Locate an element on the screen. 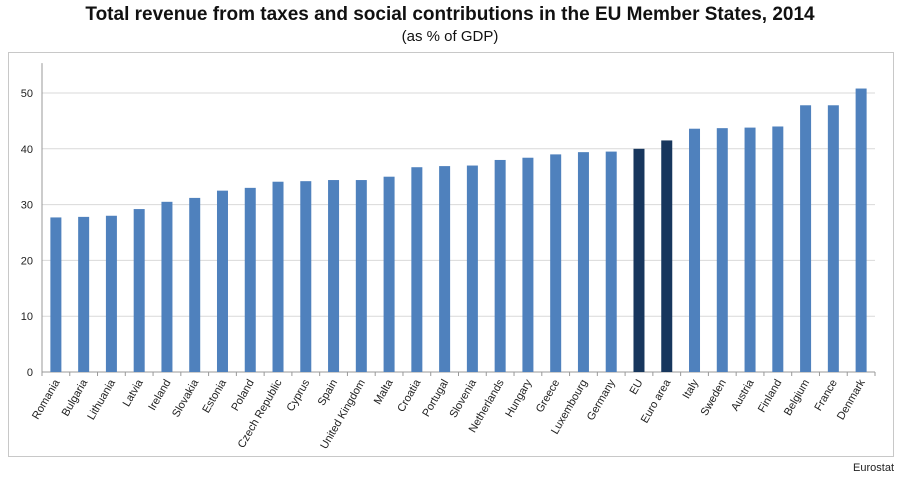 Image resolution: width=900 pixels, height=480 pixels. x-tick-label: Slovakia is located at coordinates (186, 398).